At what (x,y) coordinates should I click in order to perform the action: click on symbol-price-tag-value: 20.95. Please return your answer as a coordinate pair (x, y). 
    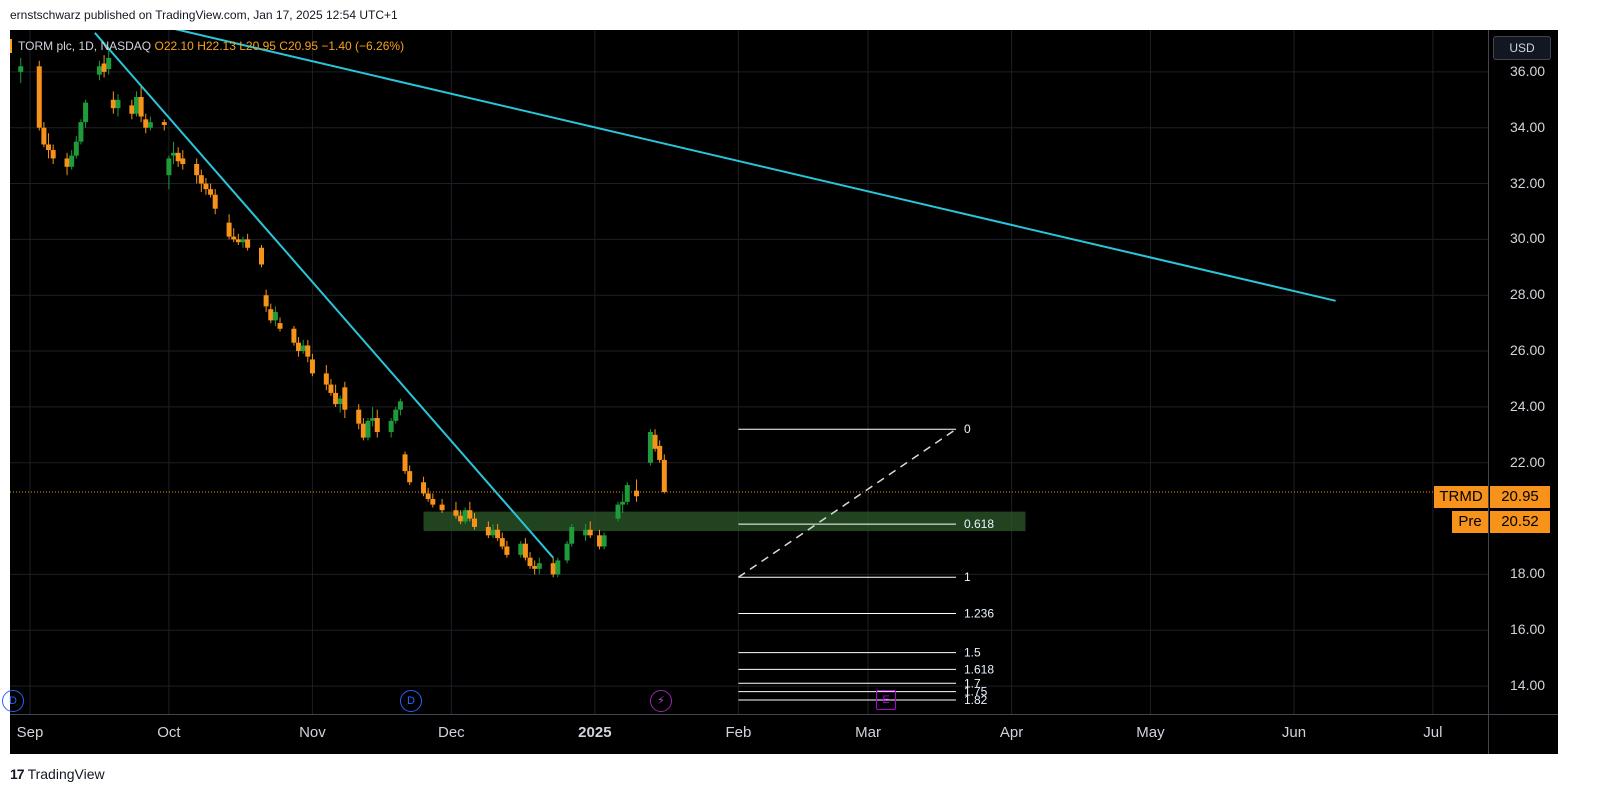
    Looking at the image, I should click on (1520, 497).